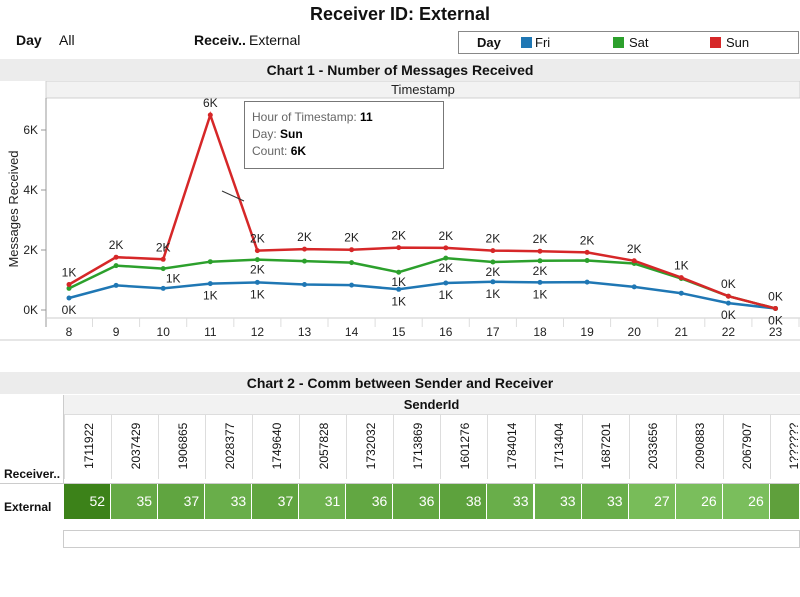 Image resolution: width=800 pixels, height=597 pixels. Describe the element at coordinates (784, 501) in the screenshot. I see `heatmap-cell` at that location.